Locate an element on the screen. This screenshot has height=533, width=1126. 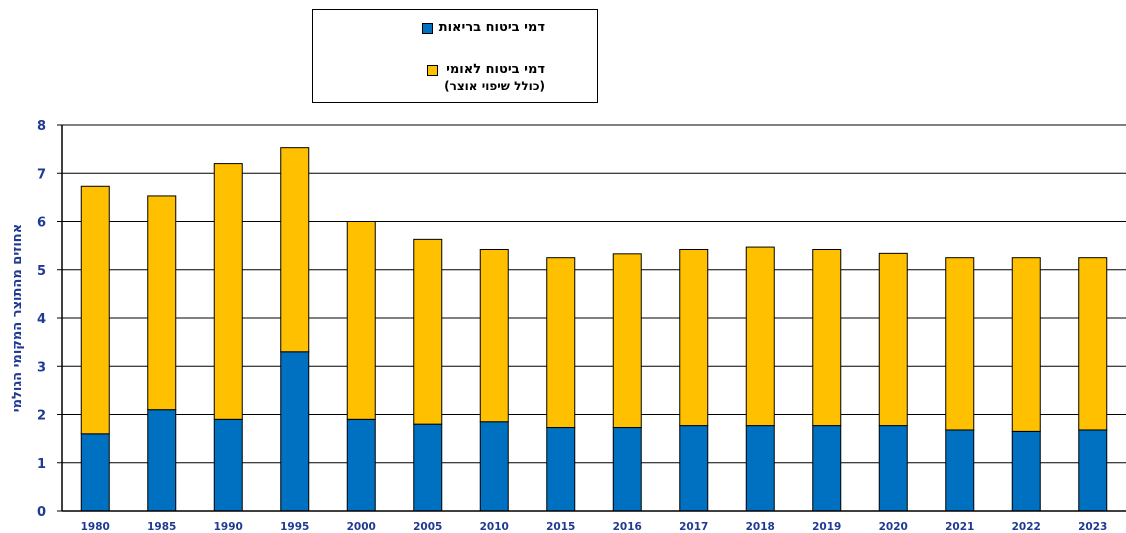
legend-sublabel-national: (כולל שיפוי אוצר) is located at coordinates (494, 86).